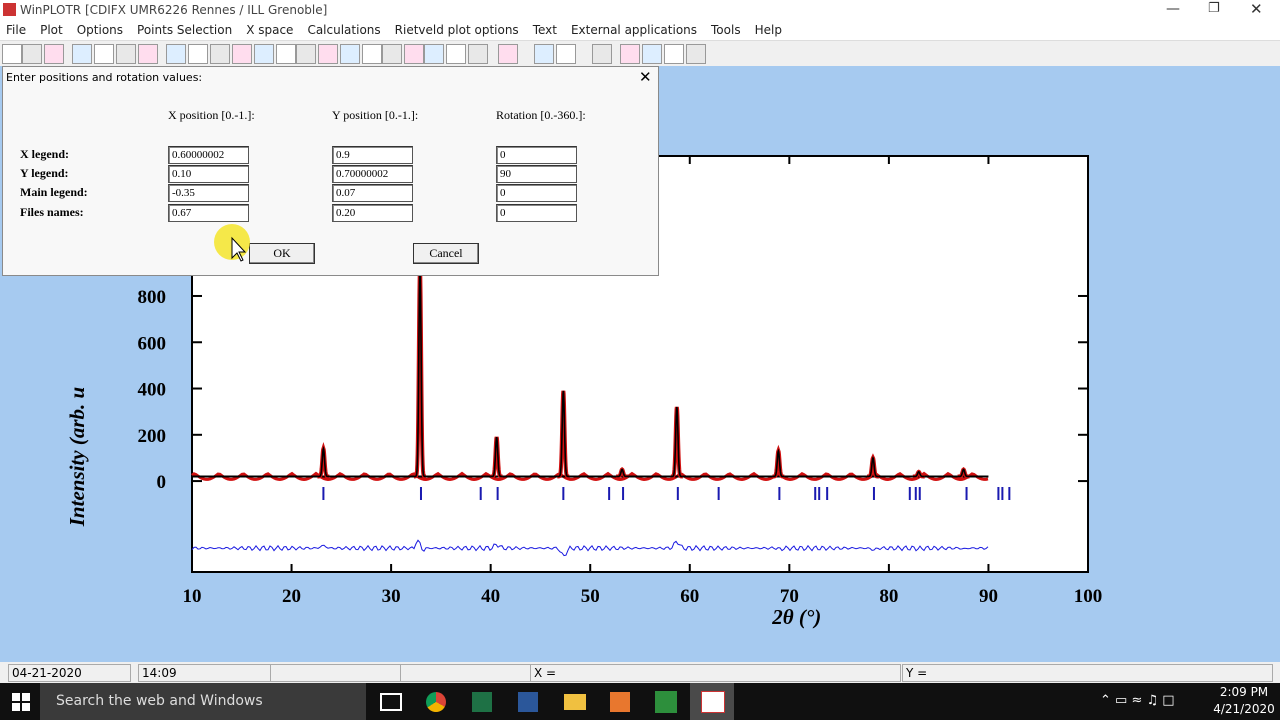 The image size is (1280, 720). Describe the element at coordinates (208, 174) in the screenshot. I see `input-field: 0.10` at that location.